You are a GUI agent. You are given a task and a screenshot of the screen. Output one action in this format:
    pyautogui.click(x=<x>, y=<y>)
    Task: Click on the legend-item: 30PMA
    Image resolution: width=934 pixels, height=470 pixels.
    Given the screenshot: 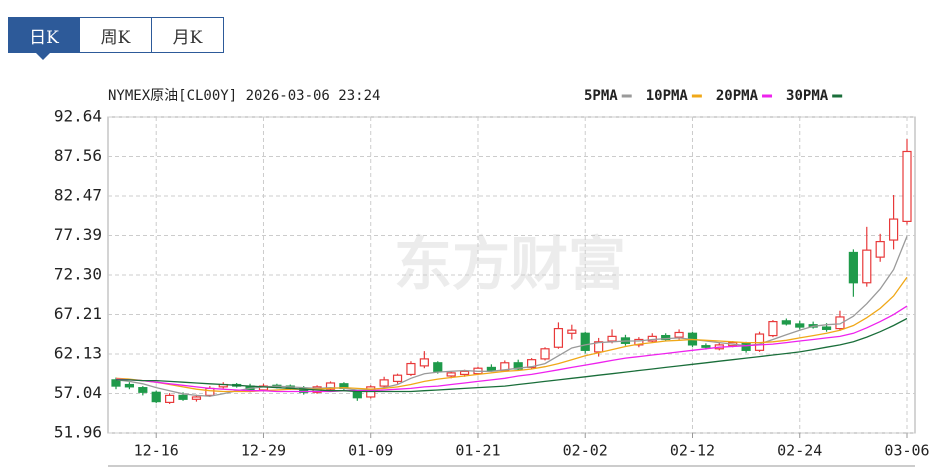 What is the action you would take?
    pyautogui.click(x=814, y=96)
    